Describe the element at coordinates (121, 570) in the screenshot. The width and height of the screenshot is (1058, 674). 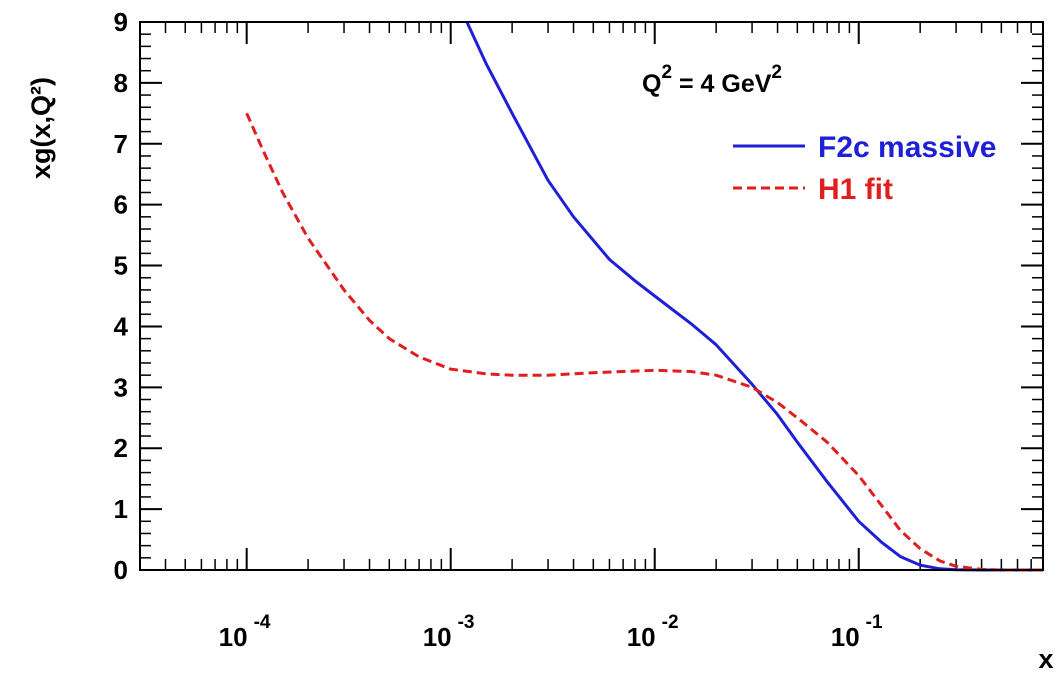
I see `y-tick-label: 0` at that location.